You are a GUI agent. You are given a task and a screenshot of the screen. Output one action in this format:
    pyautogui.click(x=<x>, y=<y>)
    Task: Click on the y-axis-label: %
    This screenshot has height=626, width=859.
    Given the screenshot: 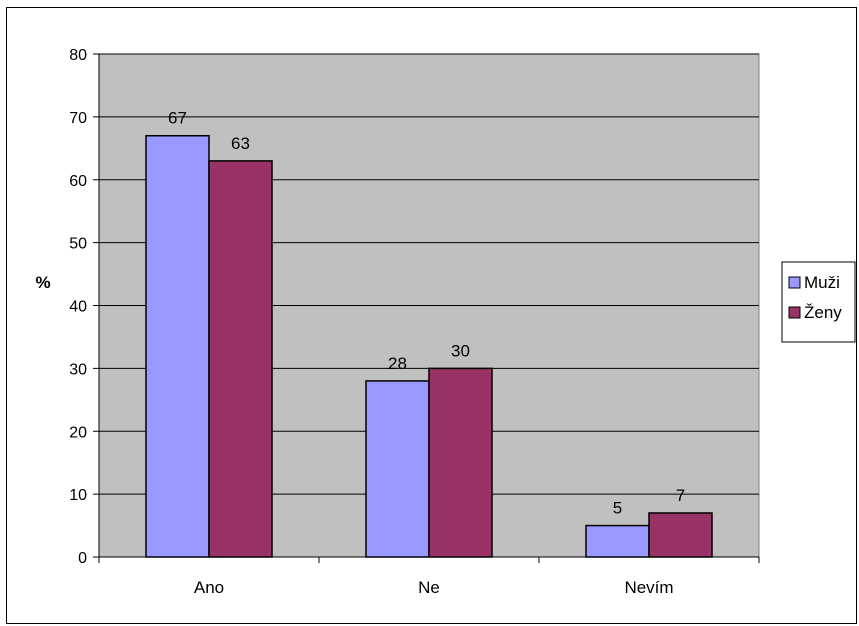 What is the action you would take?
    pyautogui.click(x=42, y=282)
    